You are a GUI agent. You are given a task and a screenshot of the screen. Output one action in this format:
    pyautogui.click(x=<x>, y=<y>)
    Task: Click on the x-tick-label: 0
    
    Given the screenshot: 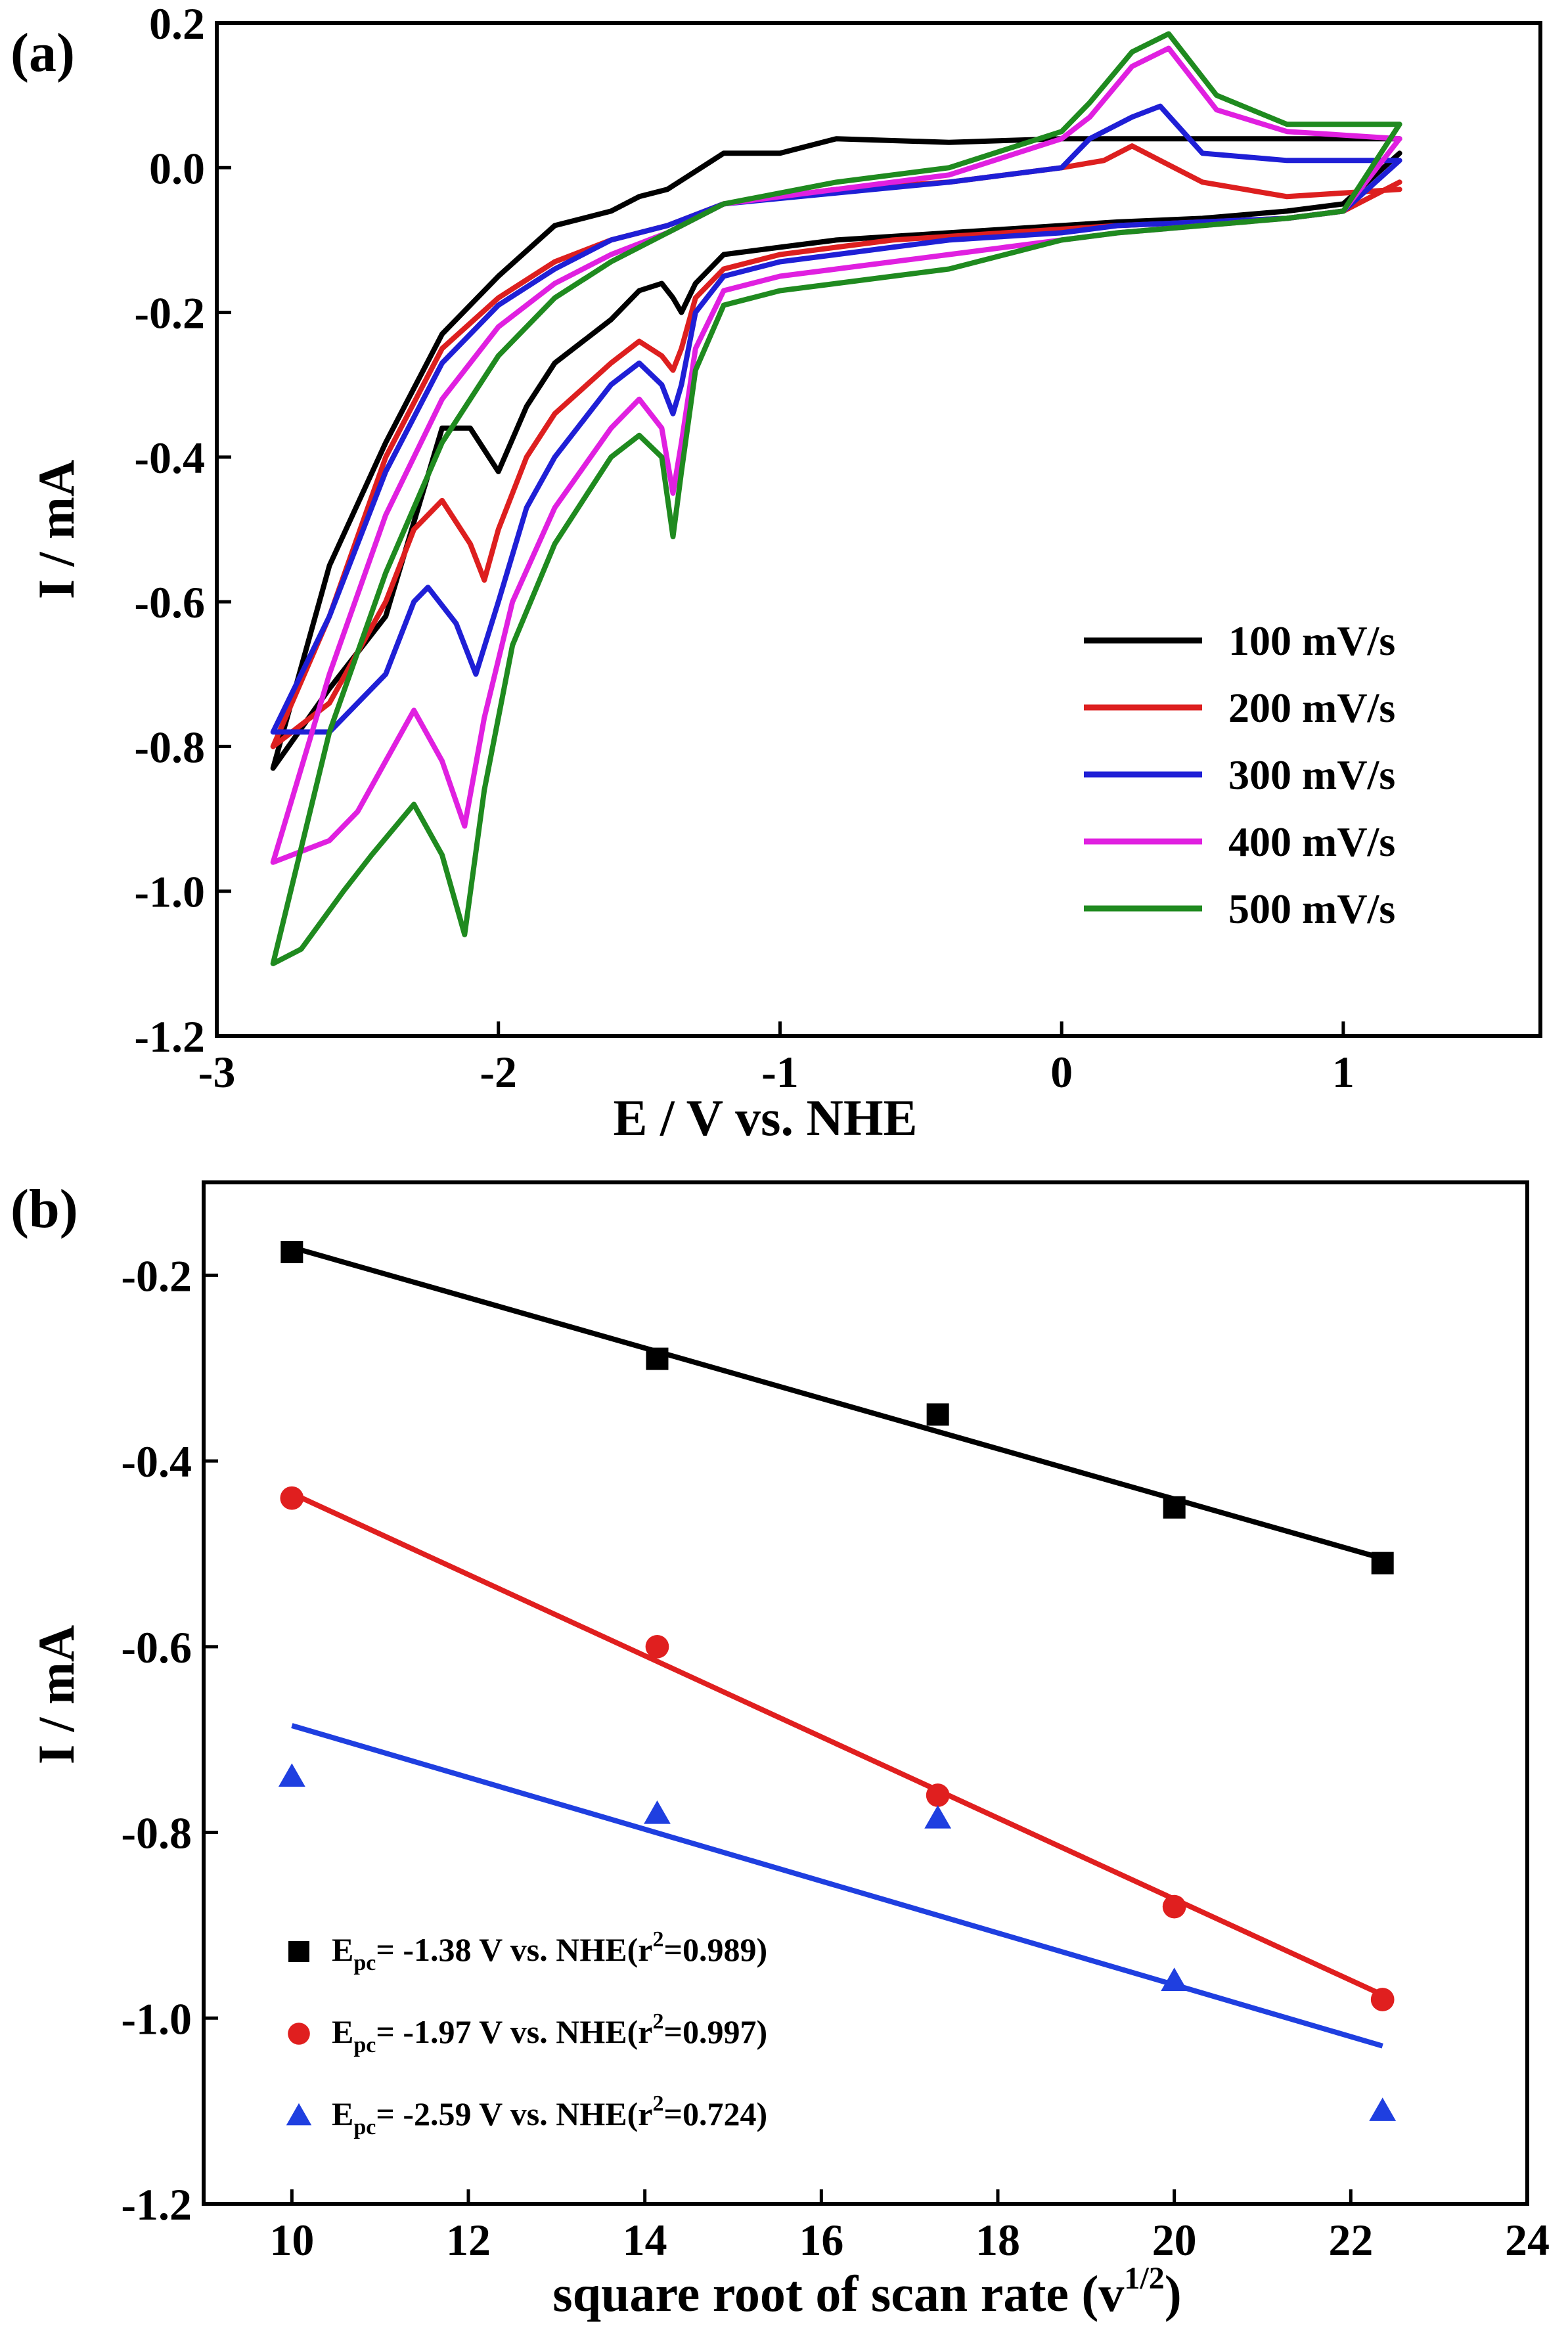 What is the action you would take?
    pyautogui.click(x=1061, y=1072)
    